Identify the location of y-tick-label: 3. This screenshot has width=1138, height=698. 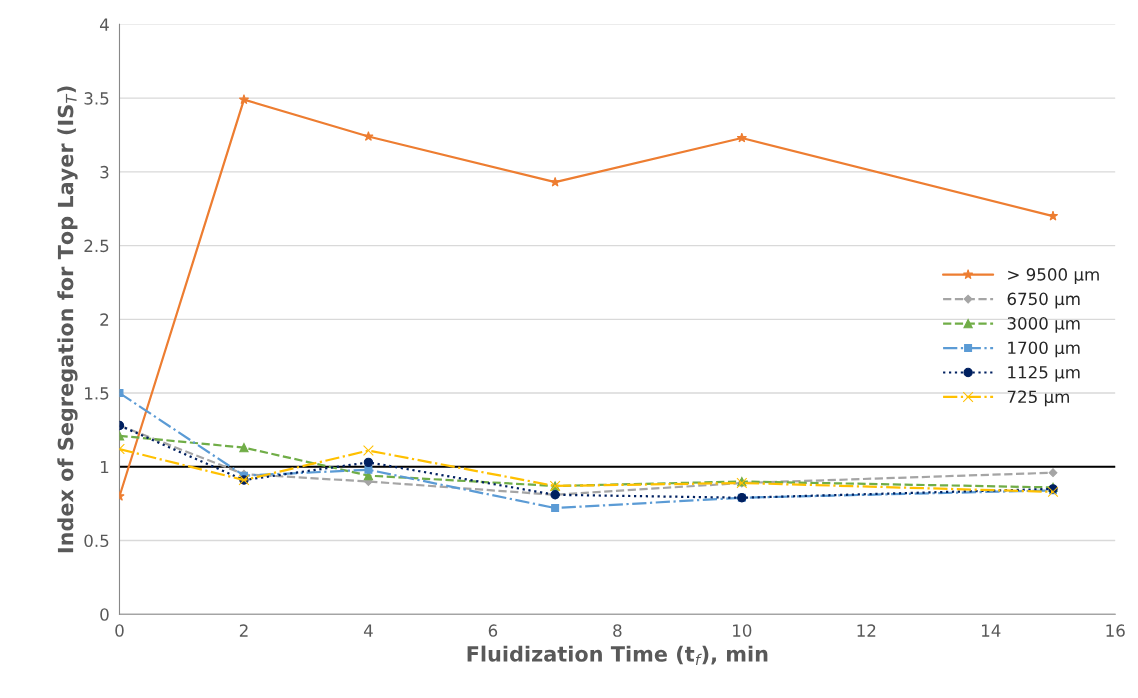
(104, 172).